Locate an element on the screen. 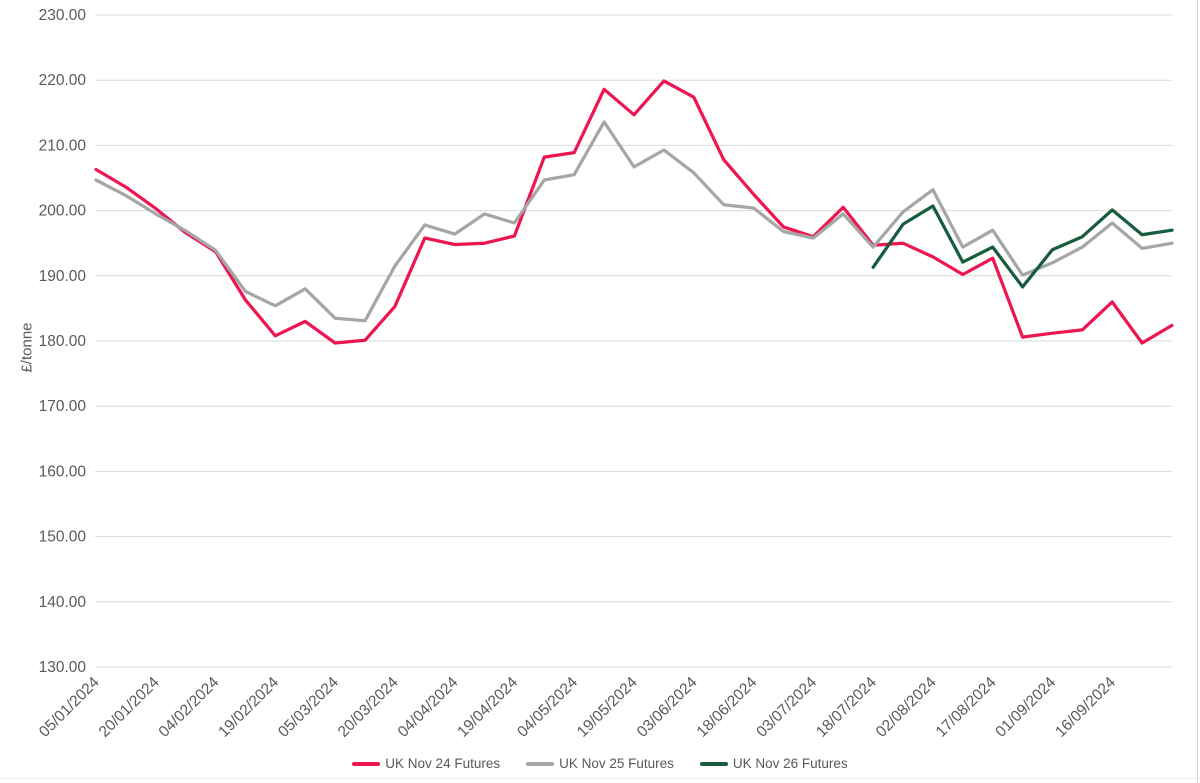 The width and height of the screenshot is (1200, 783). y-tick-label: 130.00 is located at coordinates (63, 667).